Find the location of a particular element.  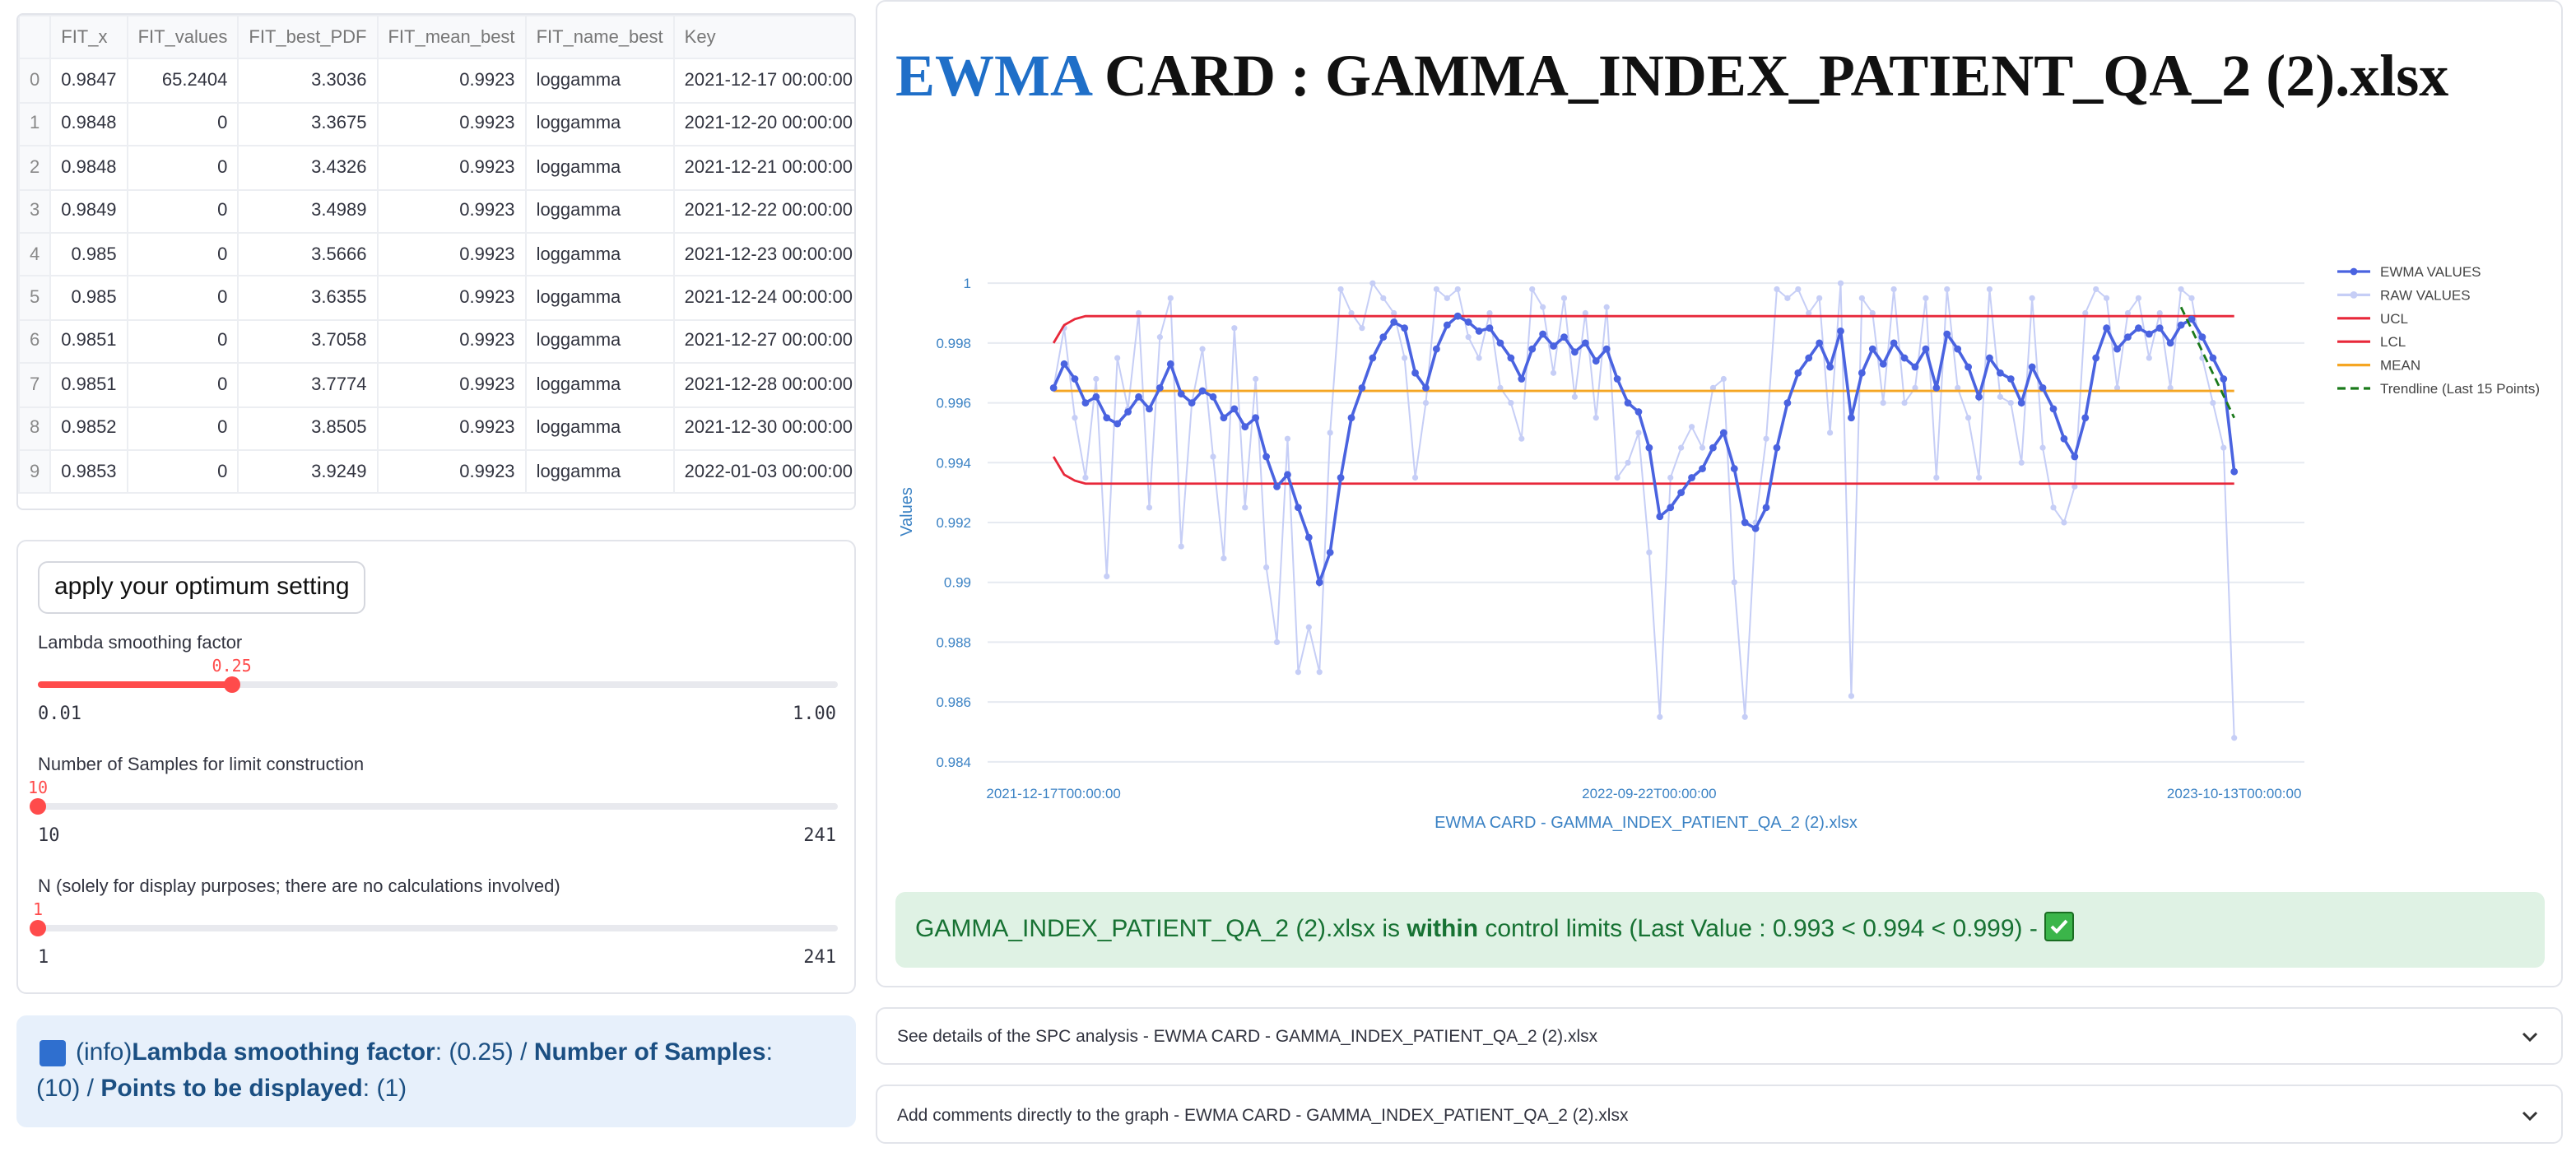

check-icon is located at coordinates (2059, 926).